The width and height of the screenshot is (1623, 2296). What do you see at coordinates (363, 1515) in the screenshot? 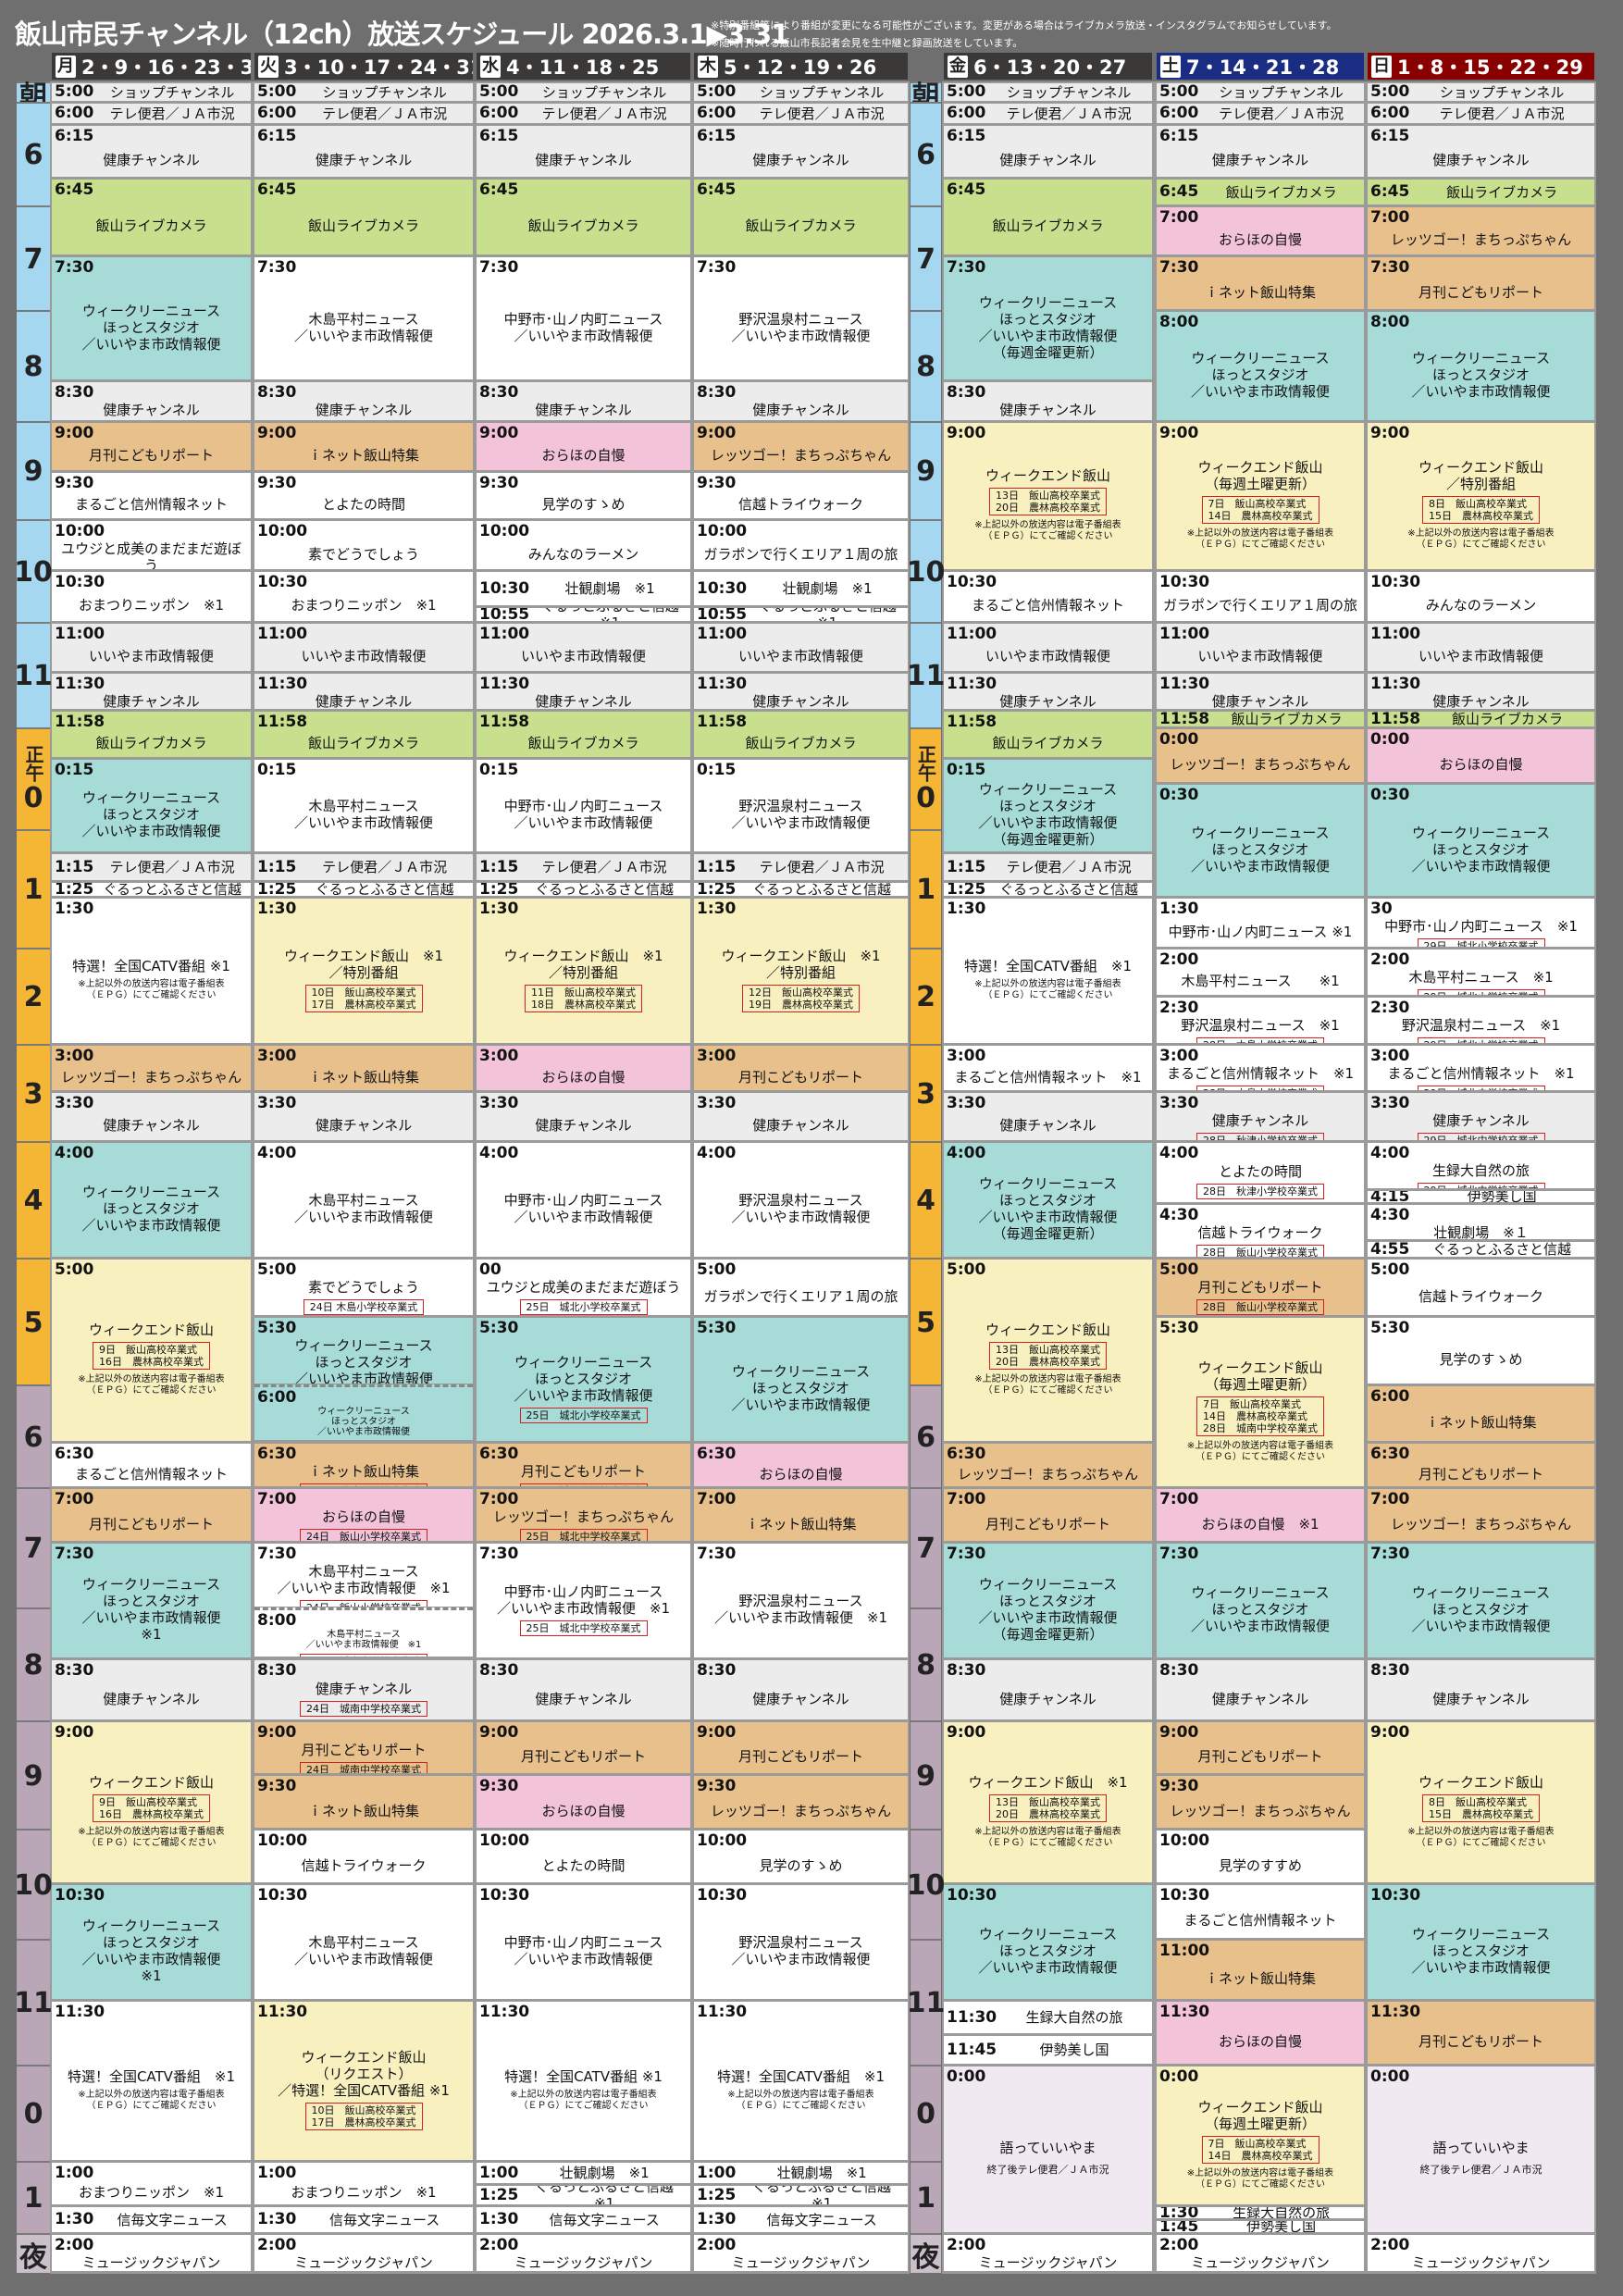
I see `program-block: 7:00 おらほの自慢 24日 飯山小学校卒業式` at bounding box center [363, 1515].